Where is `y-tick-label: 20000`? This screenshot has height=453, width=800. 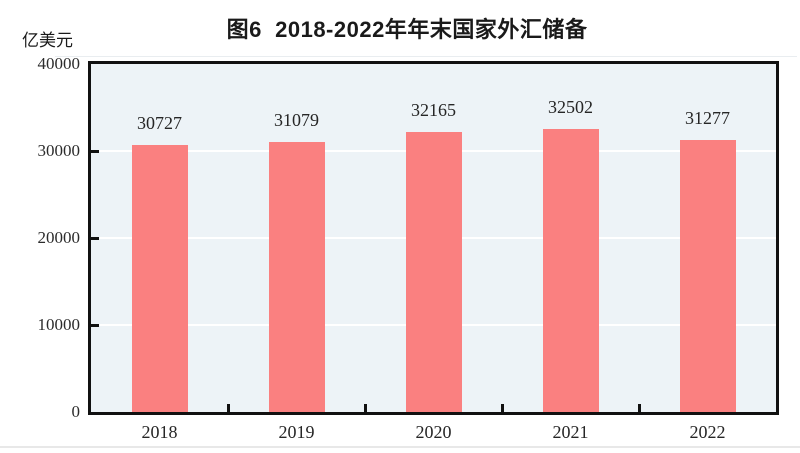 y-tick-label: 20000 is located at coordinates (59, 237).